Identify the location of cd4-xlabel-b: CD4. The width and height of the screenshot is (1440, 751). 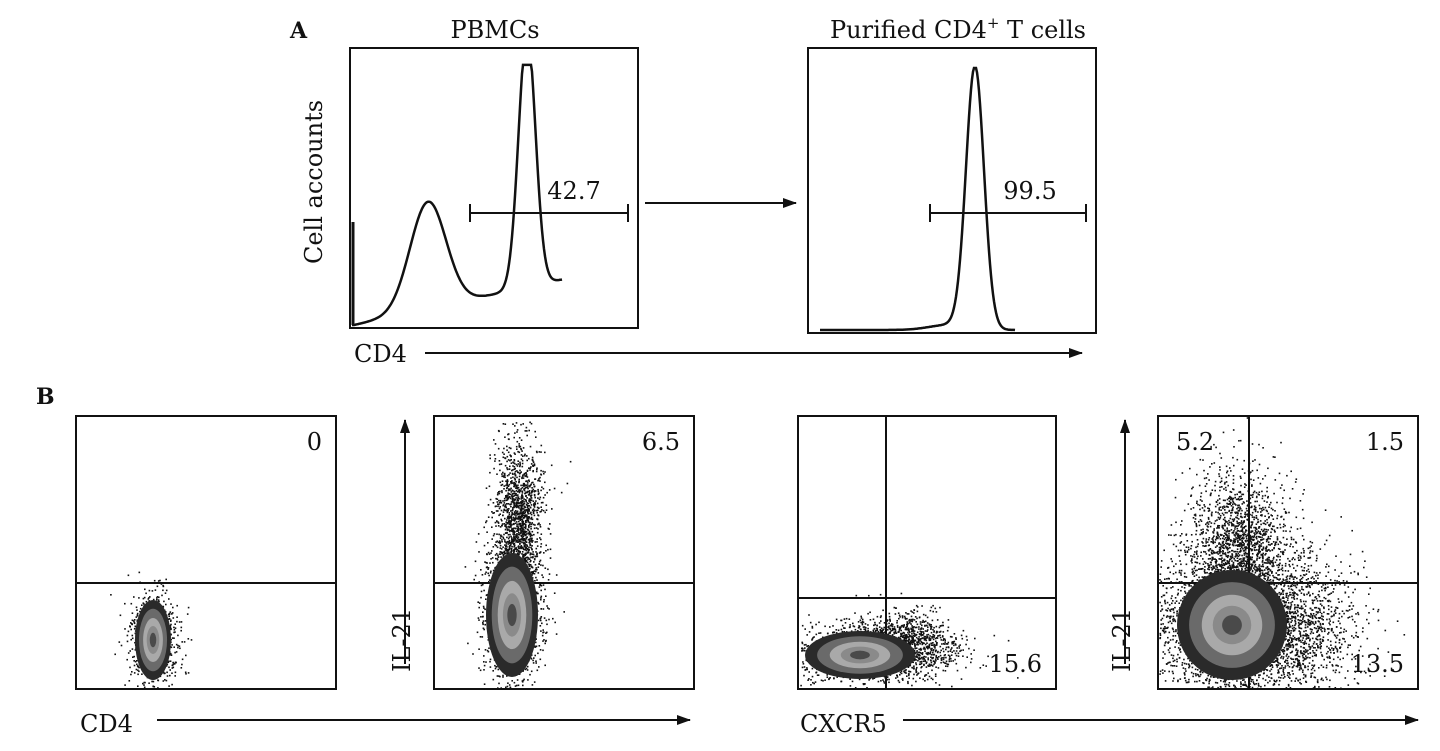
(106, 724).